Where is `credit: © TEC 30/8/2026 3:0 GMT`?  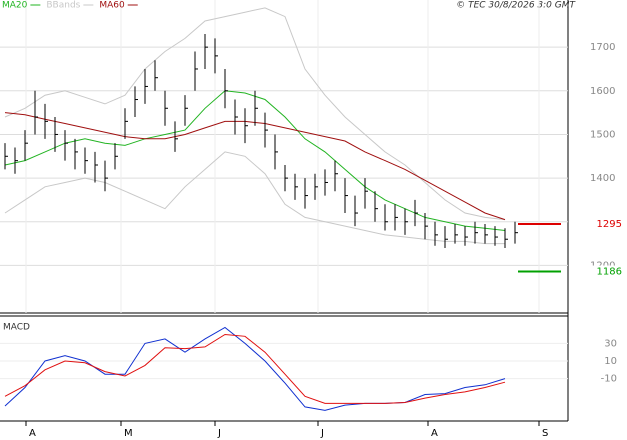
credit: © TEC 30/8/2026 3:0 GMT is located at coordinates (516, 6).